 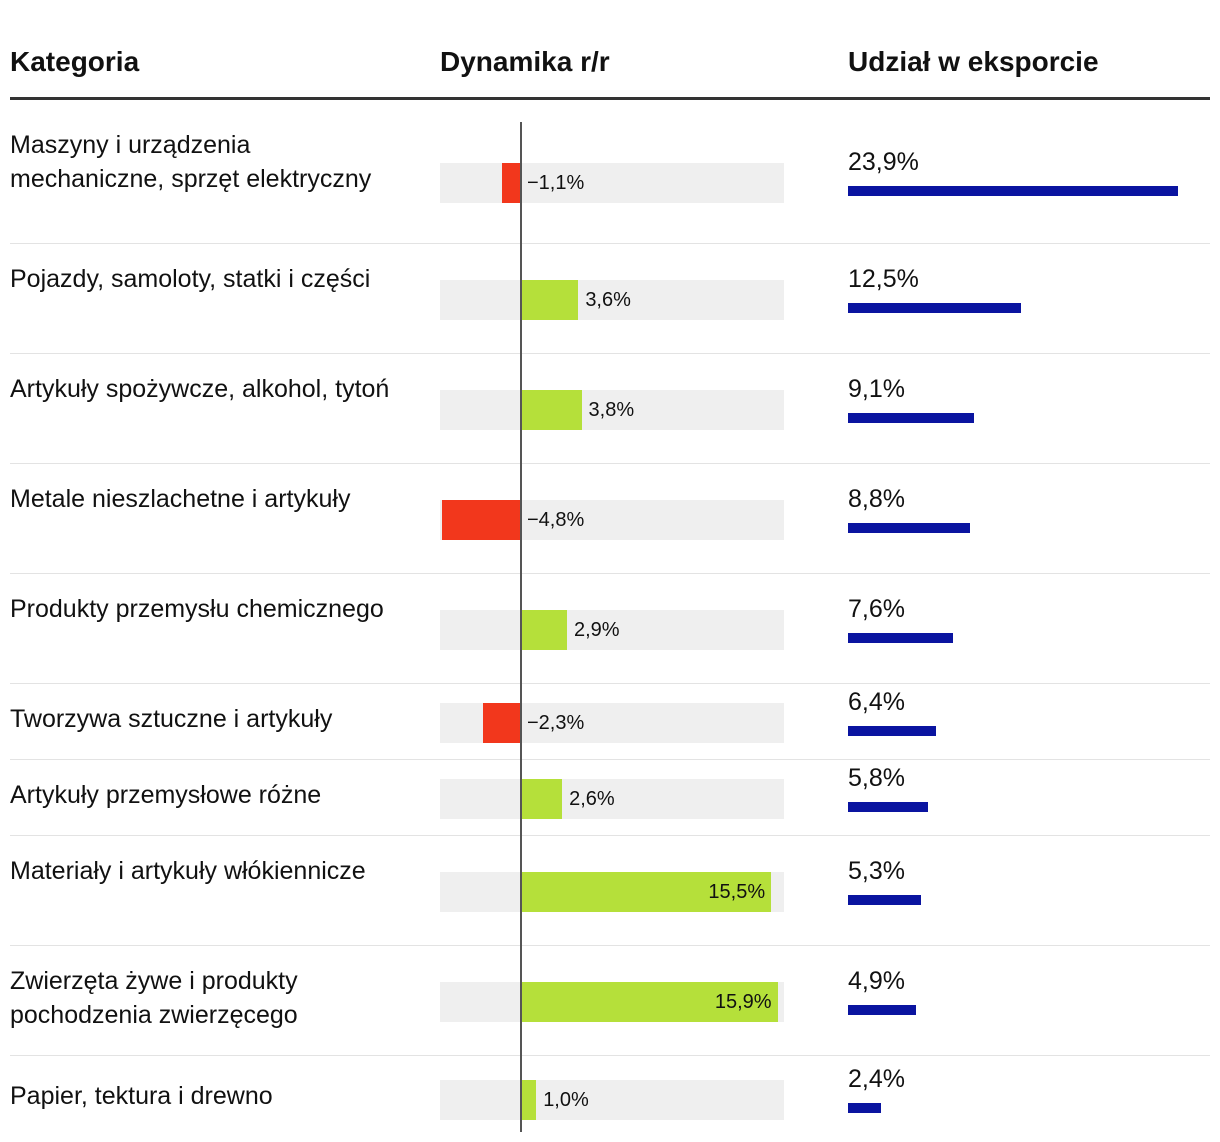 What do you see at coordinates (188, 871) in the screenshot?
I see `category-label: Materiały i artykuły włókiennicze` at bounding box center [188, 871].